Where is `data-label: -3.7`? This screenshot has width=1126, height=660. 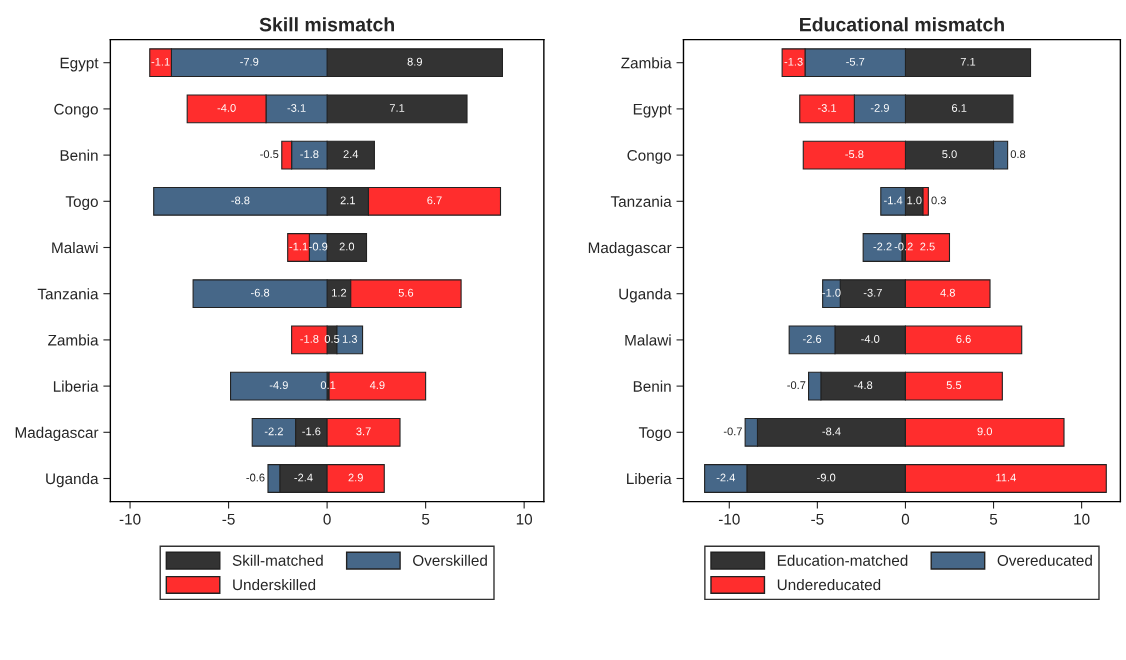
data-label: -3.7 is located at coordinates (872, 292).